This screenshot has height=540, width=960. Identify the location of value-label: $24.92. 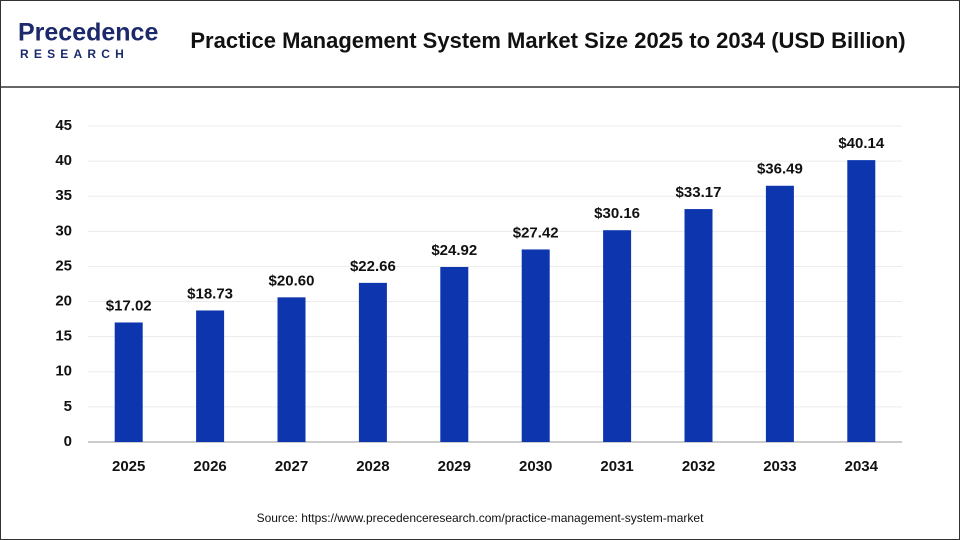
(454, 250).